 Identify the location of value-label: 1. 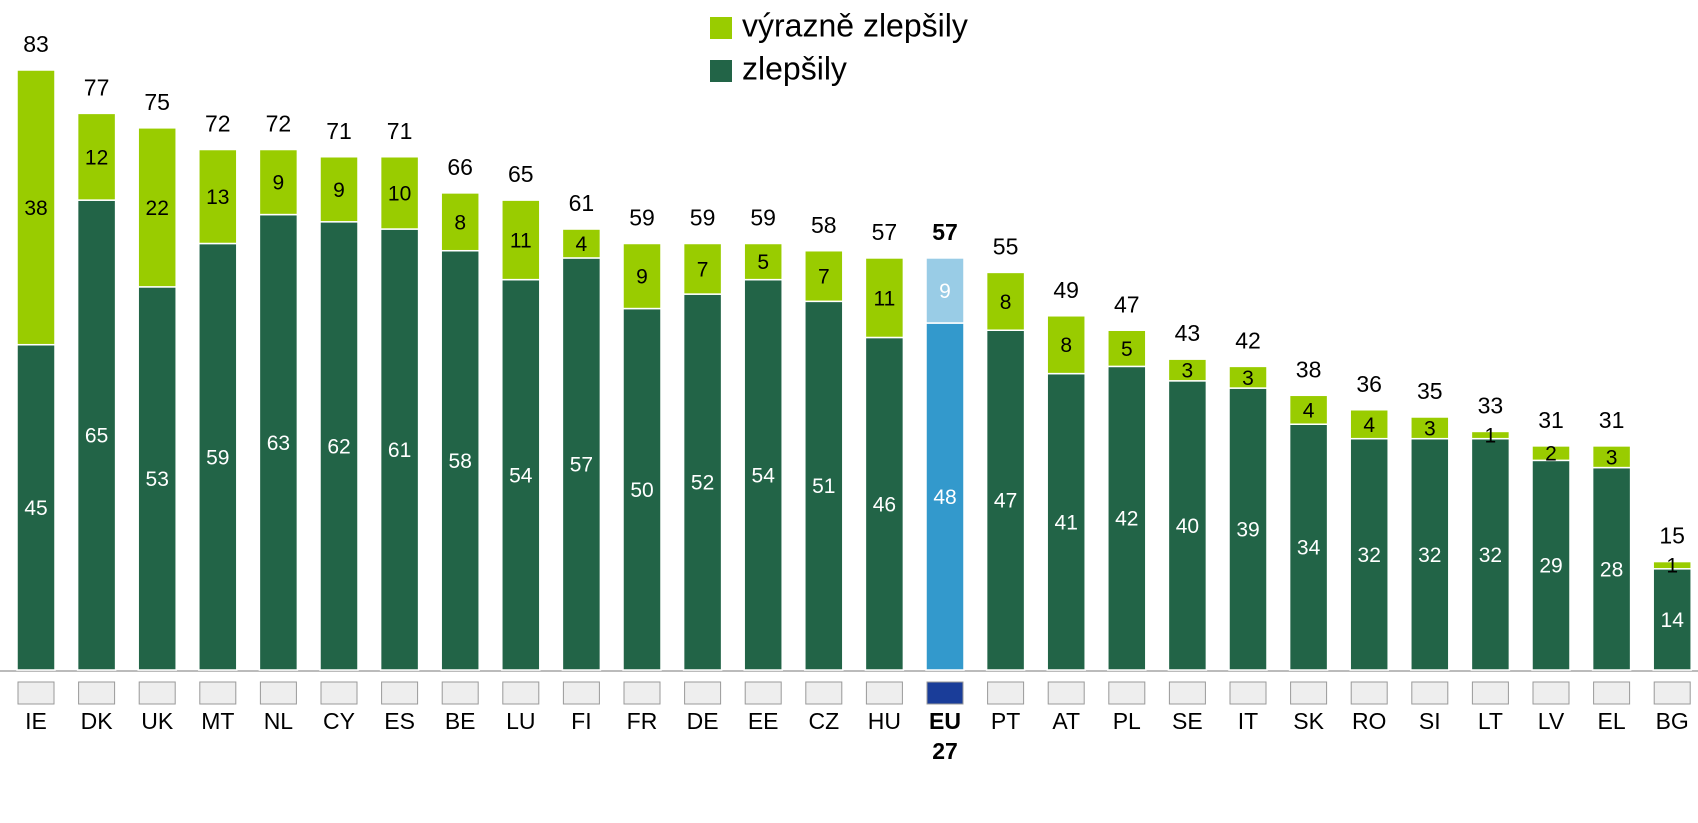
(1672, 566).